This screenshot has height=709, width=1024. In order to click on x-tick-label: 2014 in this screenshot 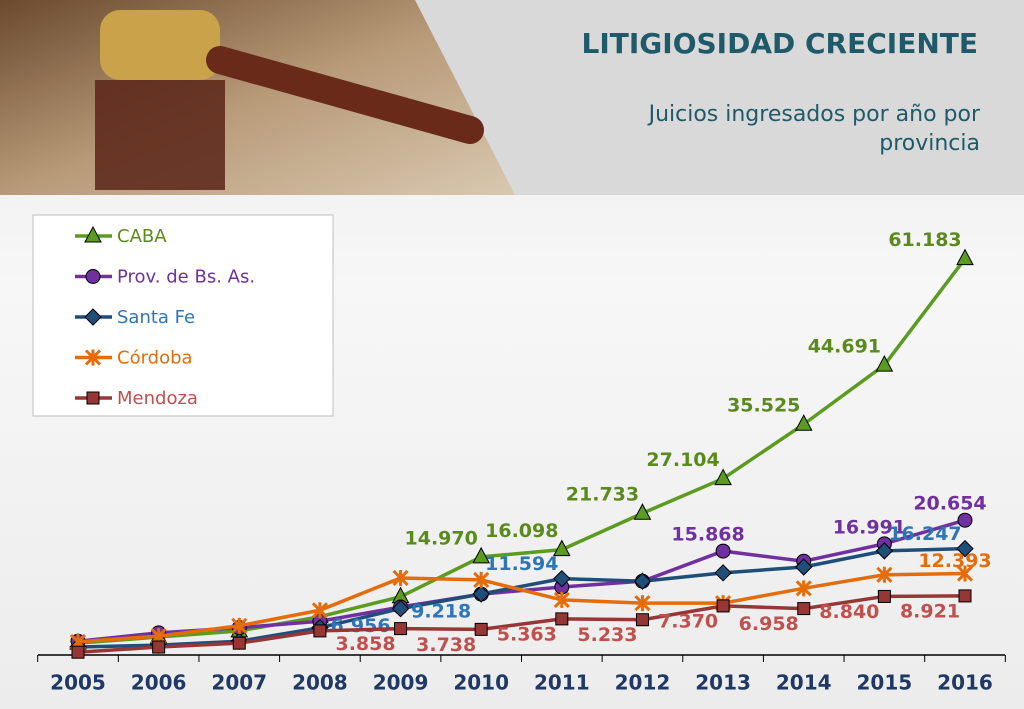, I will do `click(804, 683)`.